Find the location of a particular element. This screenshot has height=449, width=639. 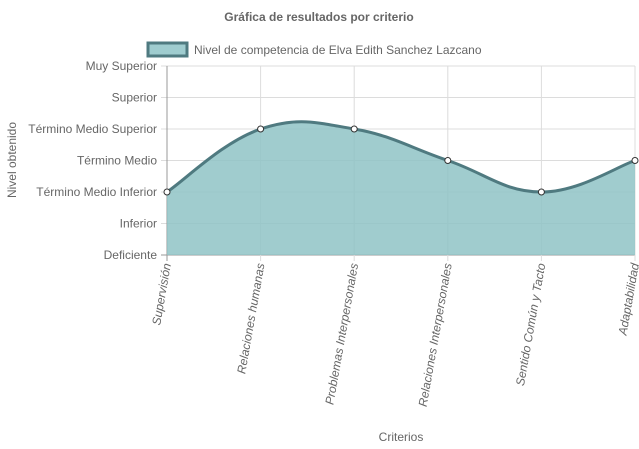

y-tick-label: Inferior is located at coordinates (138, 224).